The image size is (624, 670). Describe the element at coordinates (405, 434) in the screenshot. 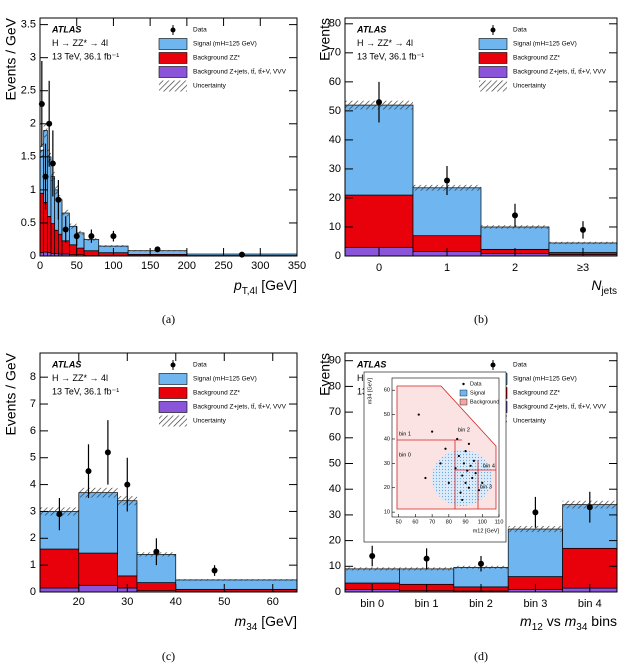

I see `region-label: bin 1` at that location.